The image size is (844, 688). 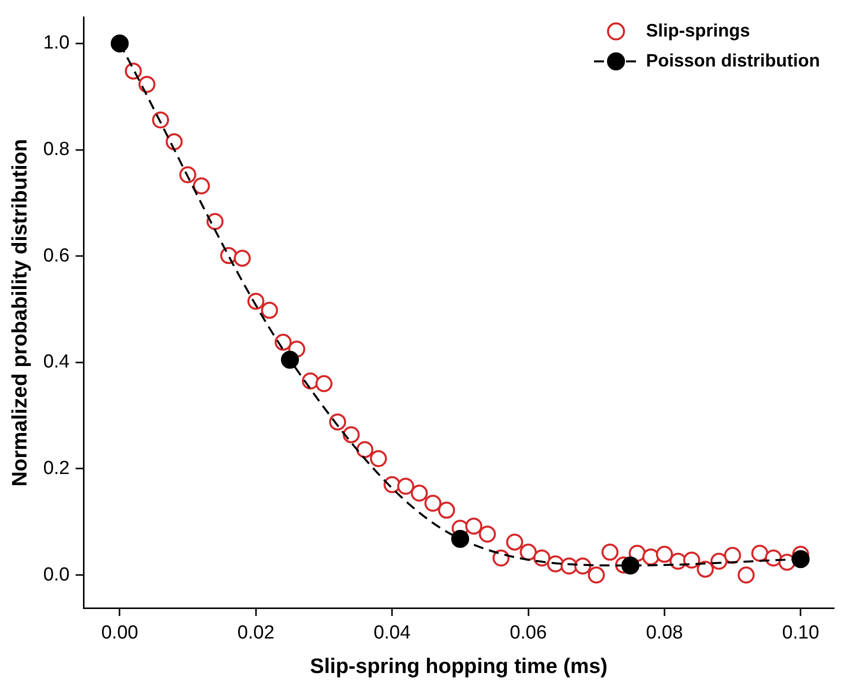 What do you see at coordinates (528, 633) in the screenshot?
I see `x-tick-label: 0.06` at bounding box center [528, 633].